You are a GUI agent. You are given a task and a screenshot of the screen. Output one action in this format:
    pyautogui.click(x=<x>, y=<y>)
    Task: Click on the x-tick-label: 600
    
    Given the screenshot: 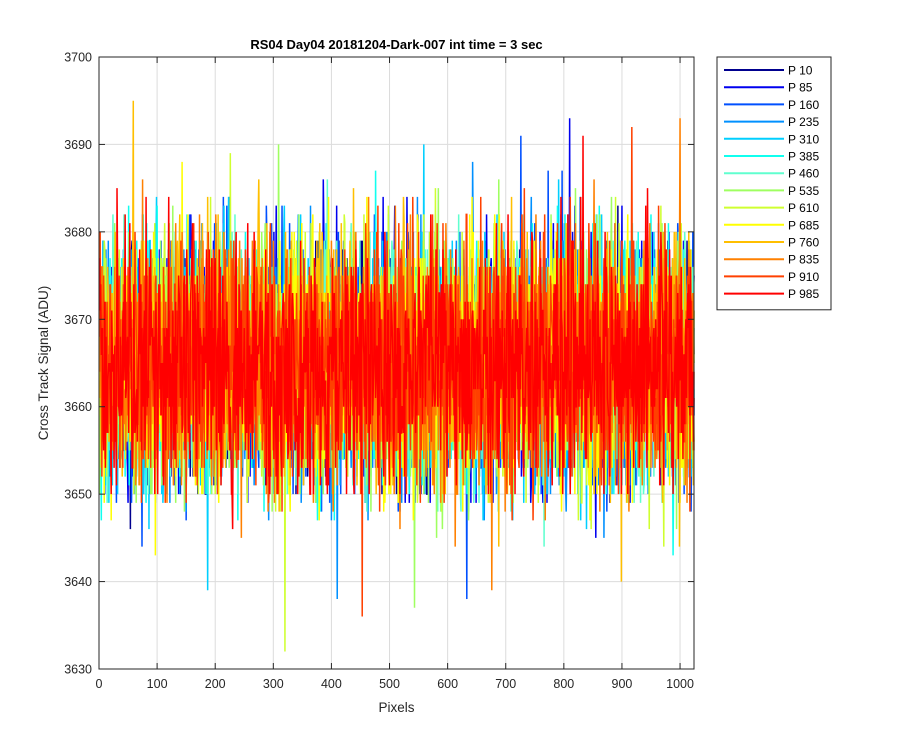 What is the action you would take?
    pyautogui.click(x=447, y=684)
    